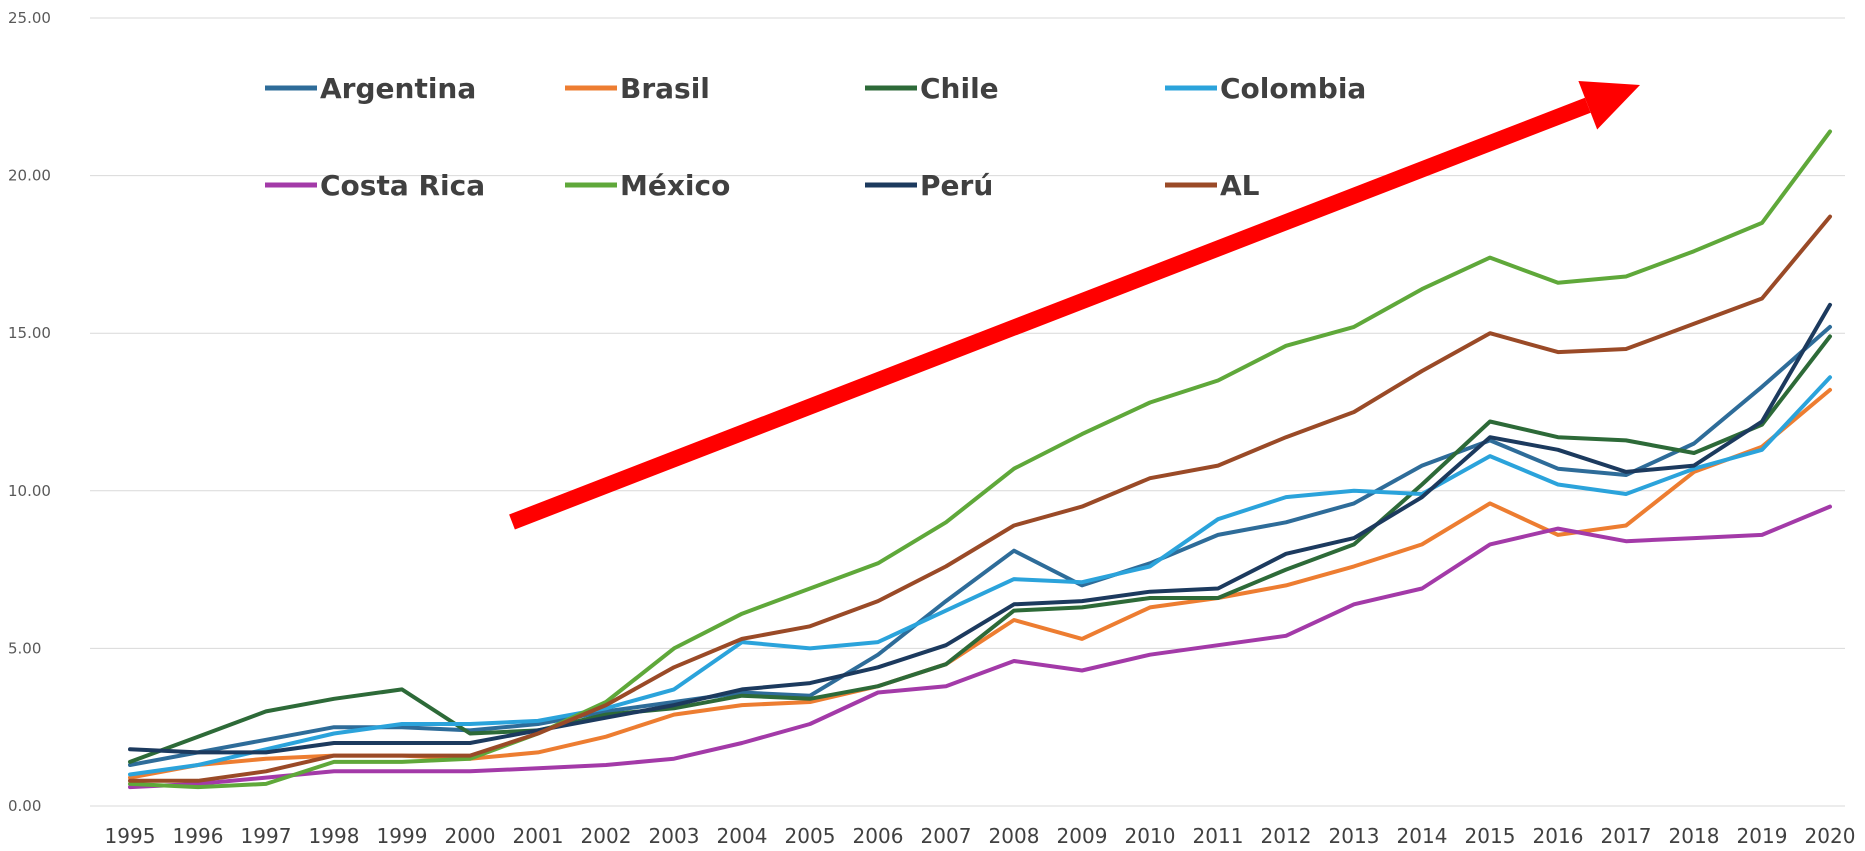 This screenshot has width=1865, height=851. What do you see at coordinates (1150, 836) in the screenshot?
I see `x-tick-label: 2010` at bounding box center [1150, 836].